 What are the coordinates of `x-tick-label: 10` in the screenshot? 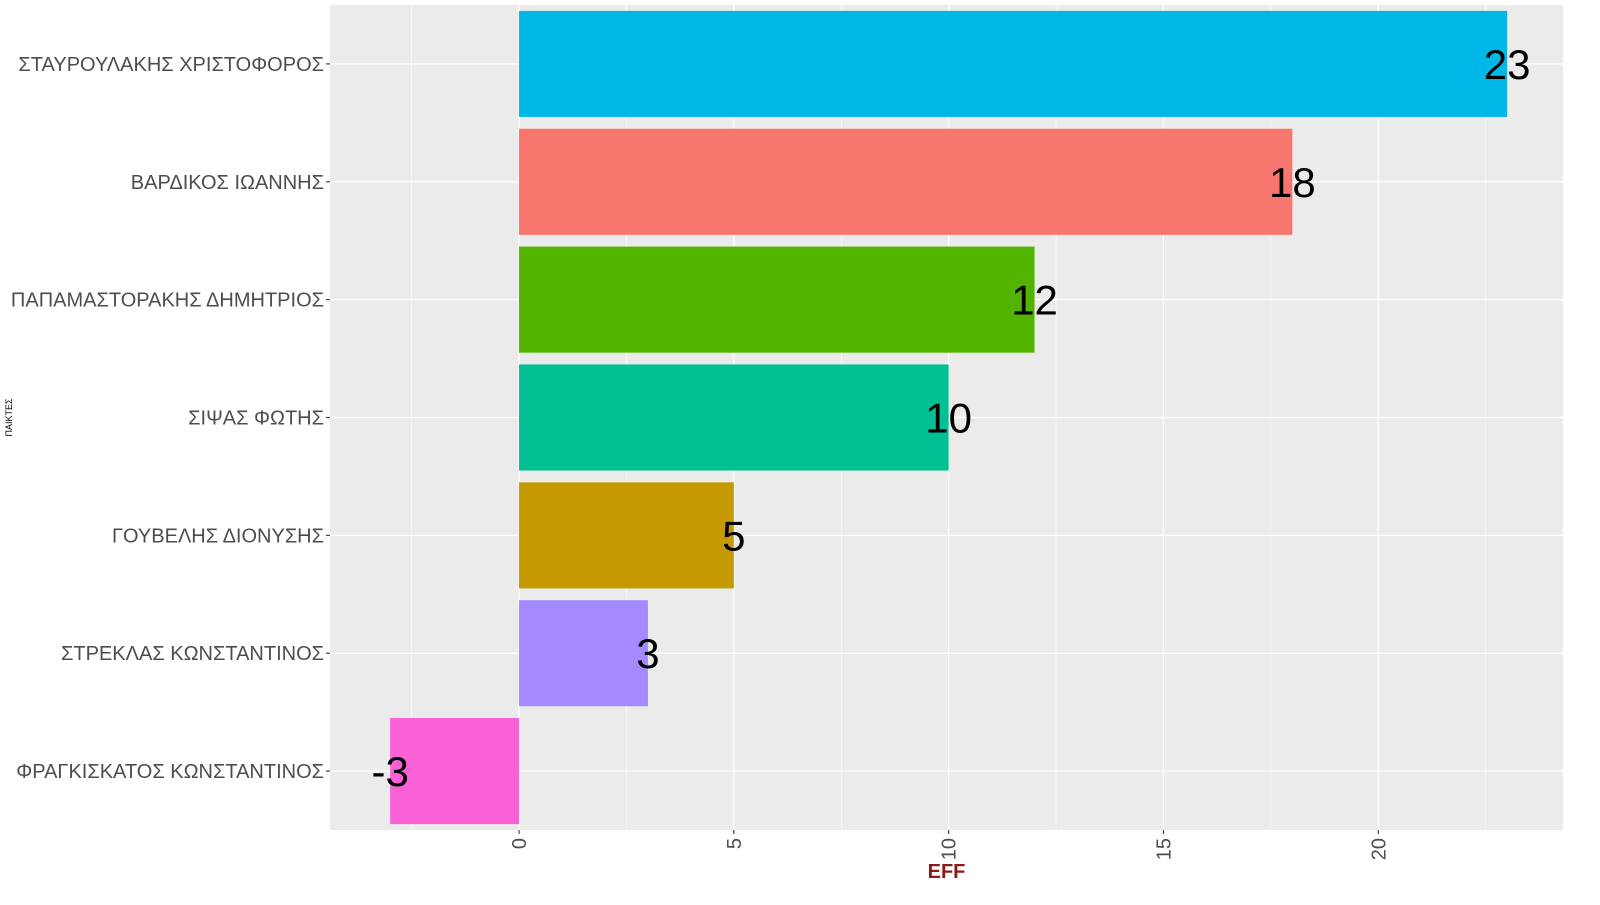 It's located at (950, 849).